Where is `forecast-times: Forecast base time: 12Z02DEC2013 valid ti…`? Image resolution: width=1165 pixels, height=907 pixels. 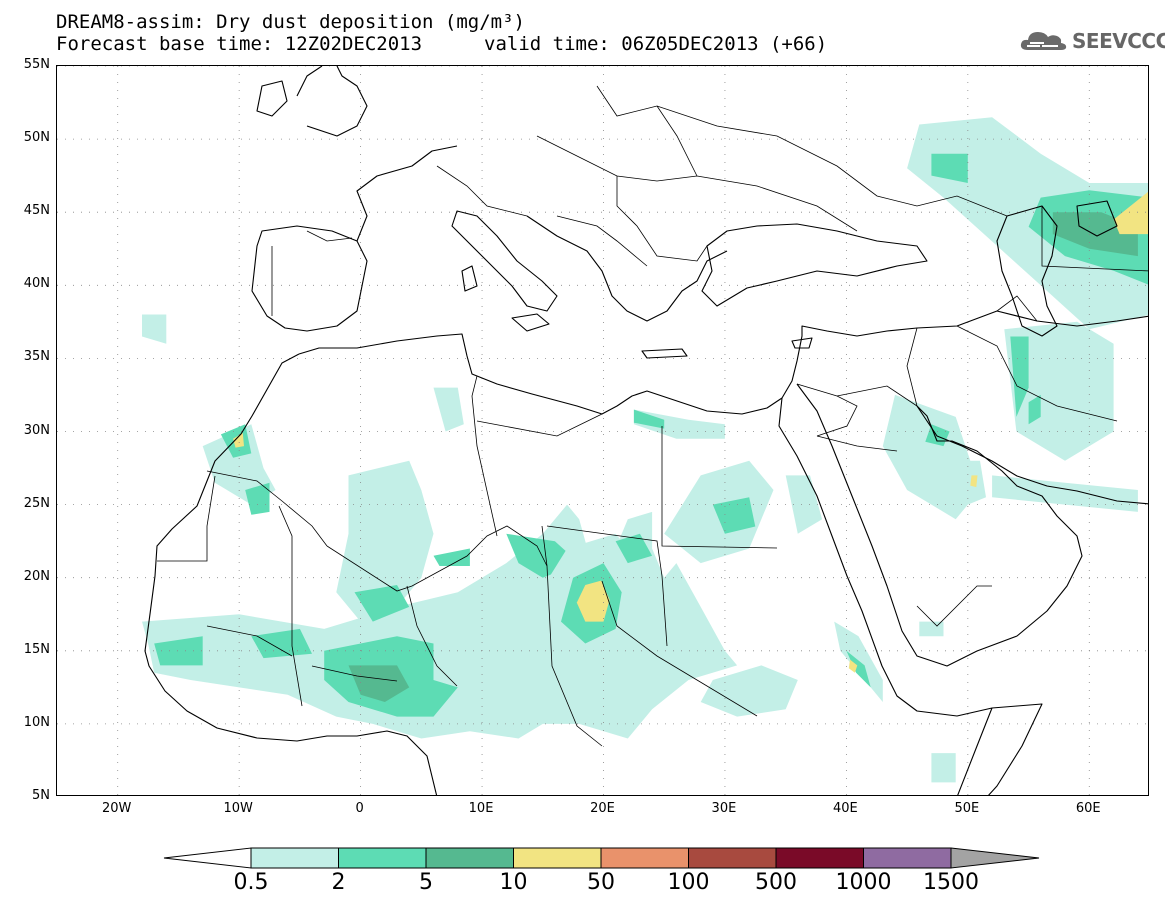
forecast-times: Forecast base time: 12Z02DEC2013 valid ti… is located at coordinates (441, 44).